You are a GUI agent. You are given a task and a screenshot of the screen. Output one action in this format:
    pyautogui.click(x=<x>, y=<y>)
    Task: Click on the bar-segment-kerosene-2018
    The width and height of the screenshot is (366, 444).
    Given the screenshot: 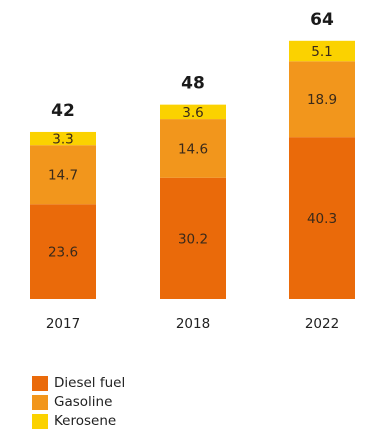 What is the action you would take?
    pyautogui.click(x=193, y=112)
    